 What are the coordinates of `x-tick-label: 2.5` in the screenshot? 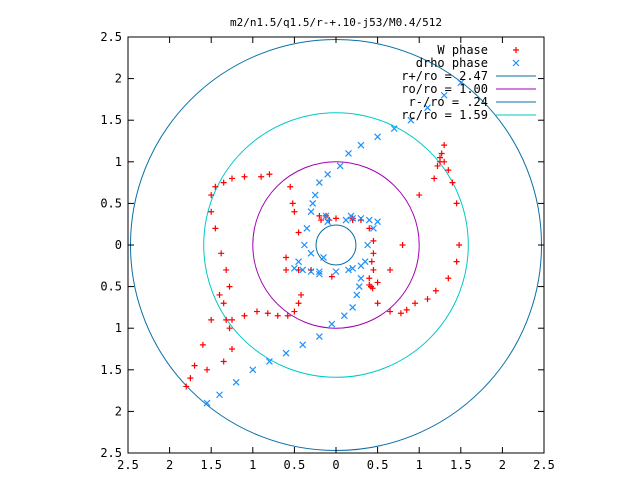 It's located at (128, 465).